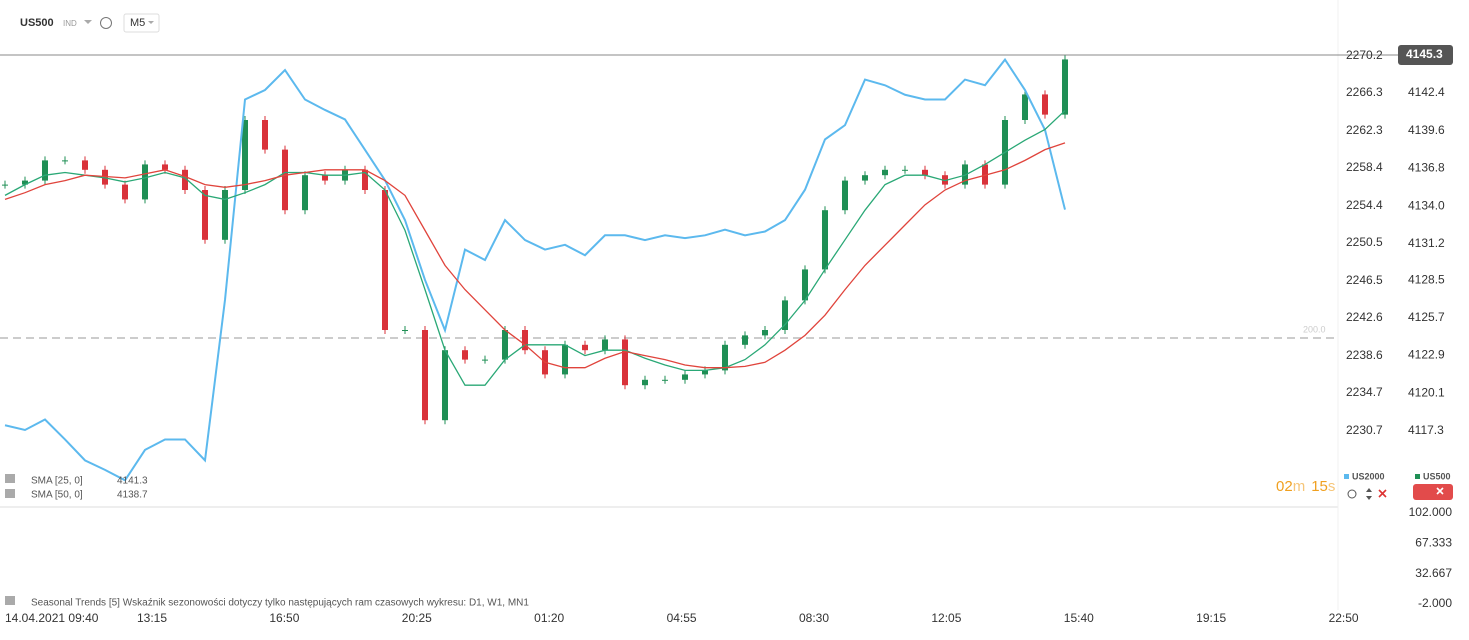  I want to click on left-axis-label: 2250.5, so click(1364, 242).